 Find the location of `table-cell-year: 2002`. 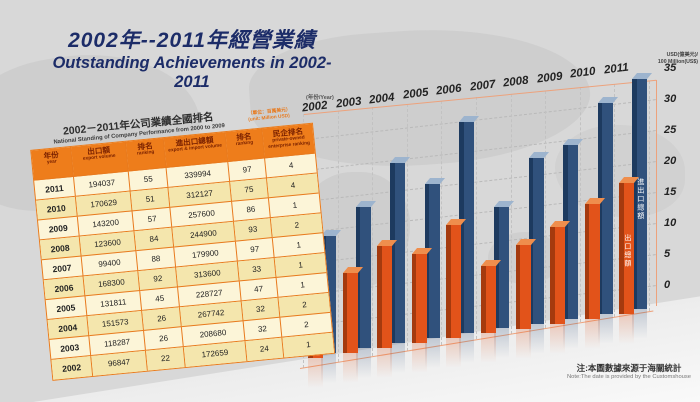

table-cell-year: 2002 is located at coordinates (72, 368).